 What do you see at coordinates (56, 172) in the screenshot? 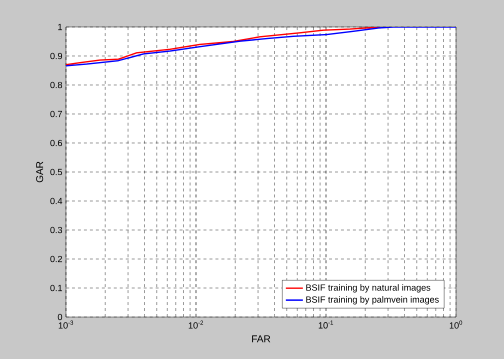
I see `y-tick-label: 0.5` at bounding box center [56, 172].